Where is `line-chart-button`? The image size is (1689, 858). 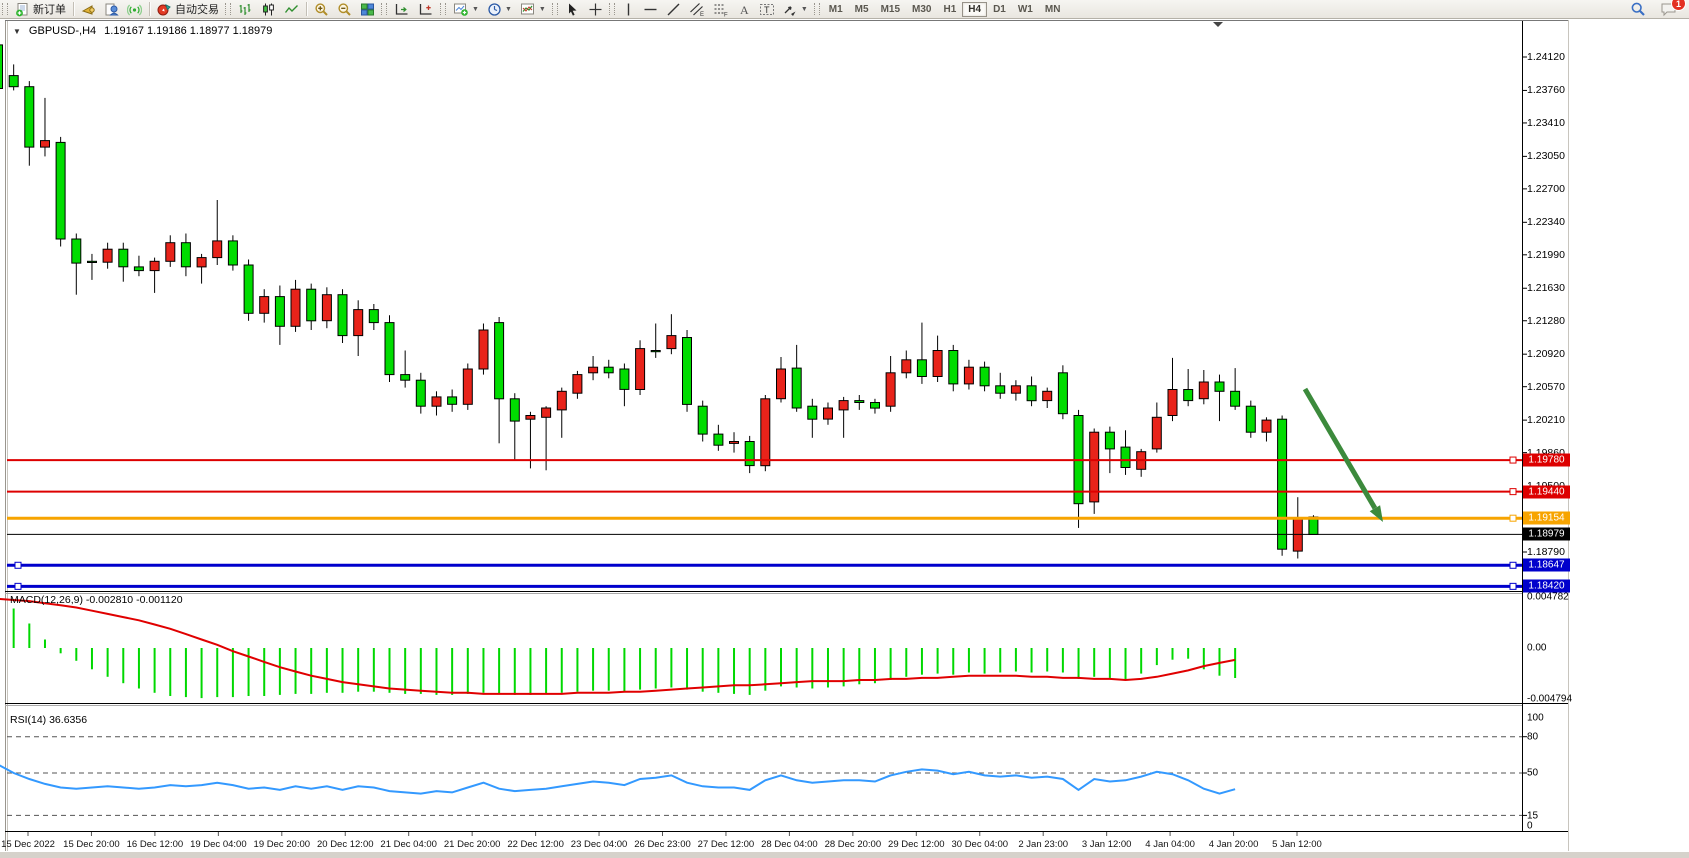
line-chart-button is located at coordinates (291, 9).